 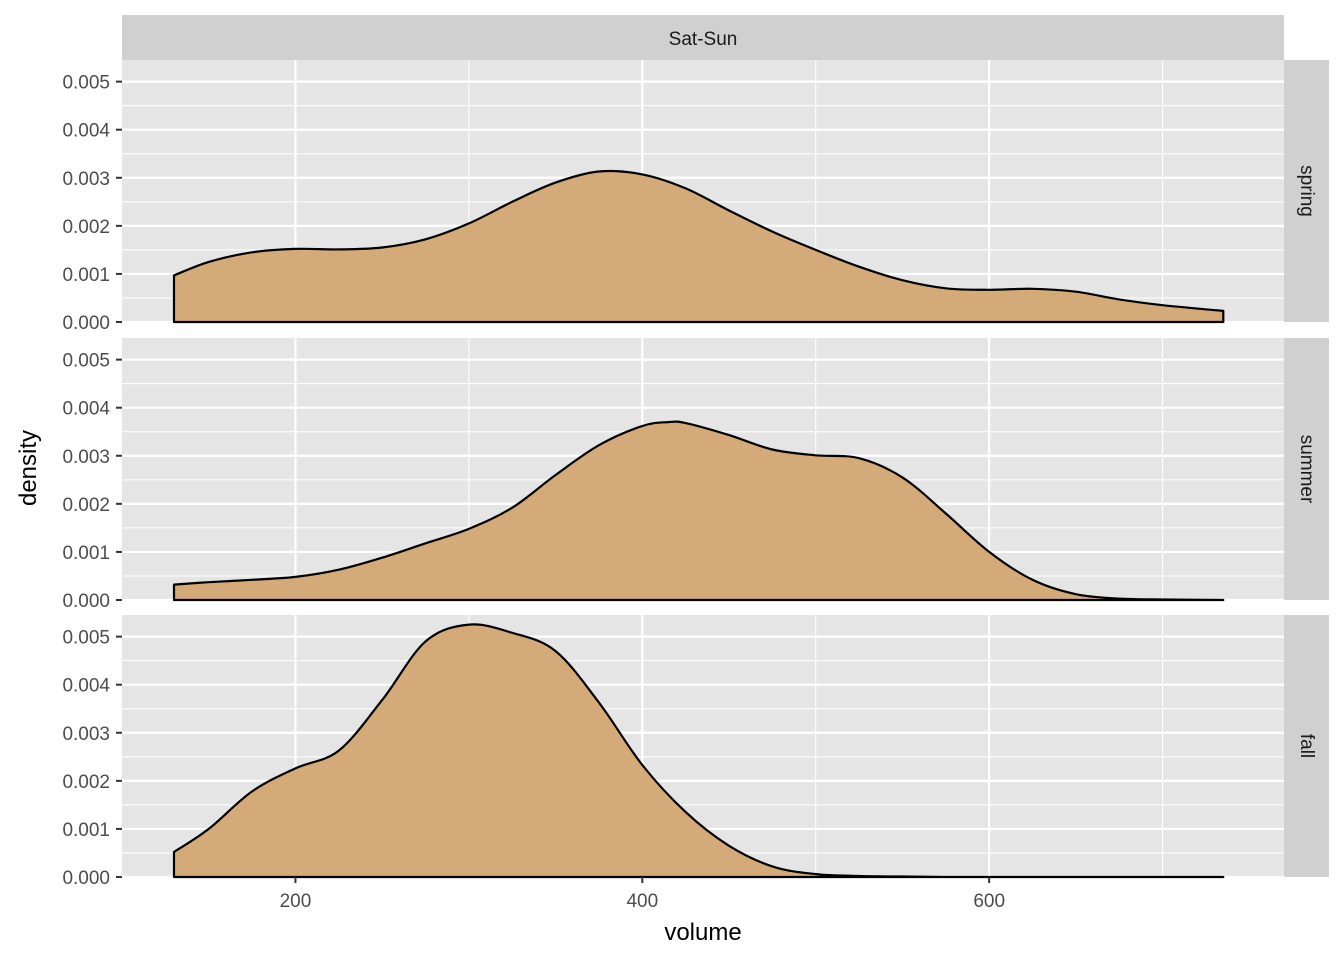 I want to click on column-strip: Sat-Sun, so click(x=703, y=37).